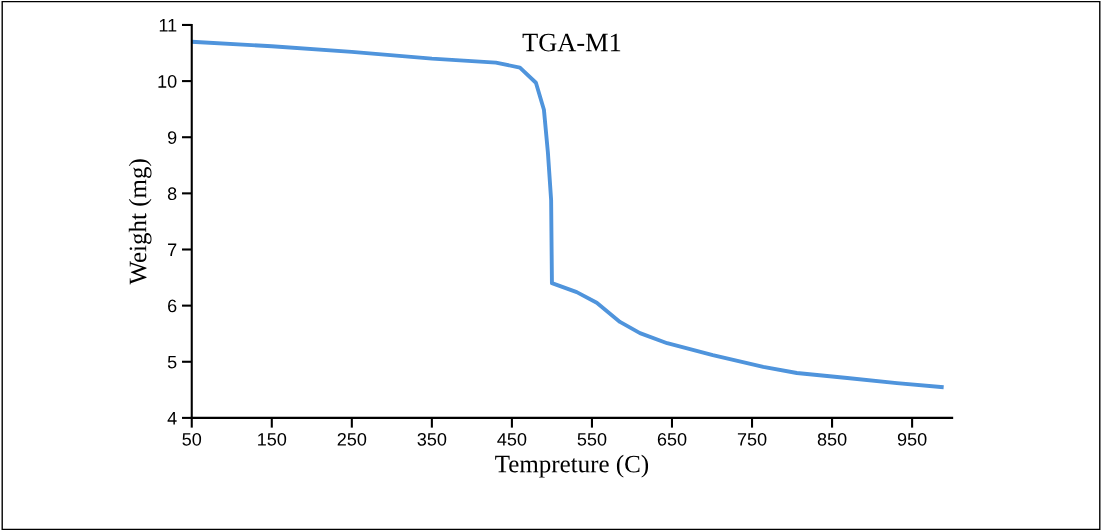 This screenshot has height=531, width=1102. Describe the element at coordinates (592, 439) in the screenshot. I see `x-tick-label: 550` at that location.